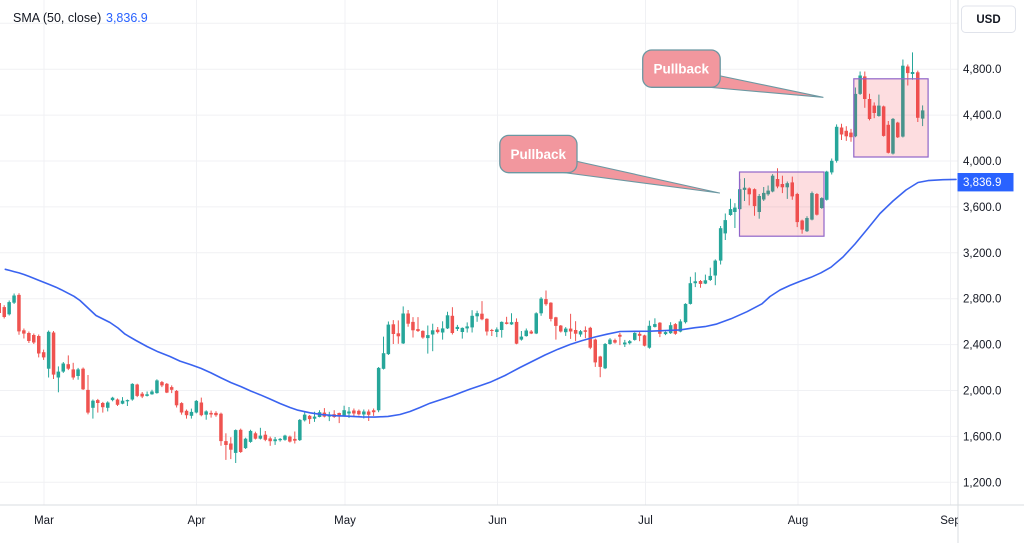  What do you see at coordinates (982, 300) in the screenshot?
I see `svg-text: 2,800.0` at bounding box center [982, 300].